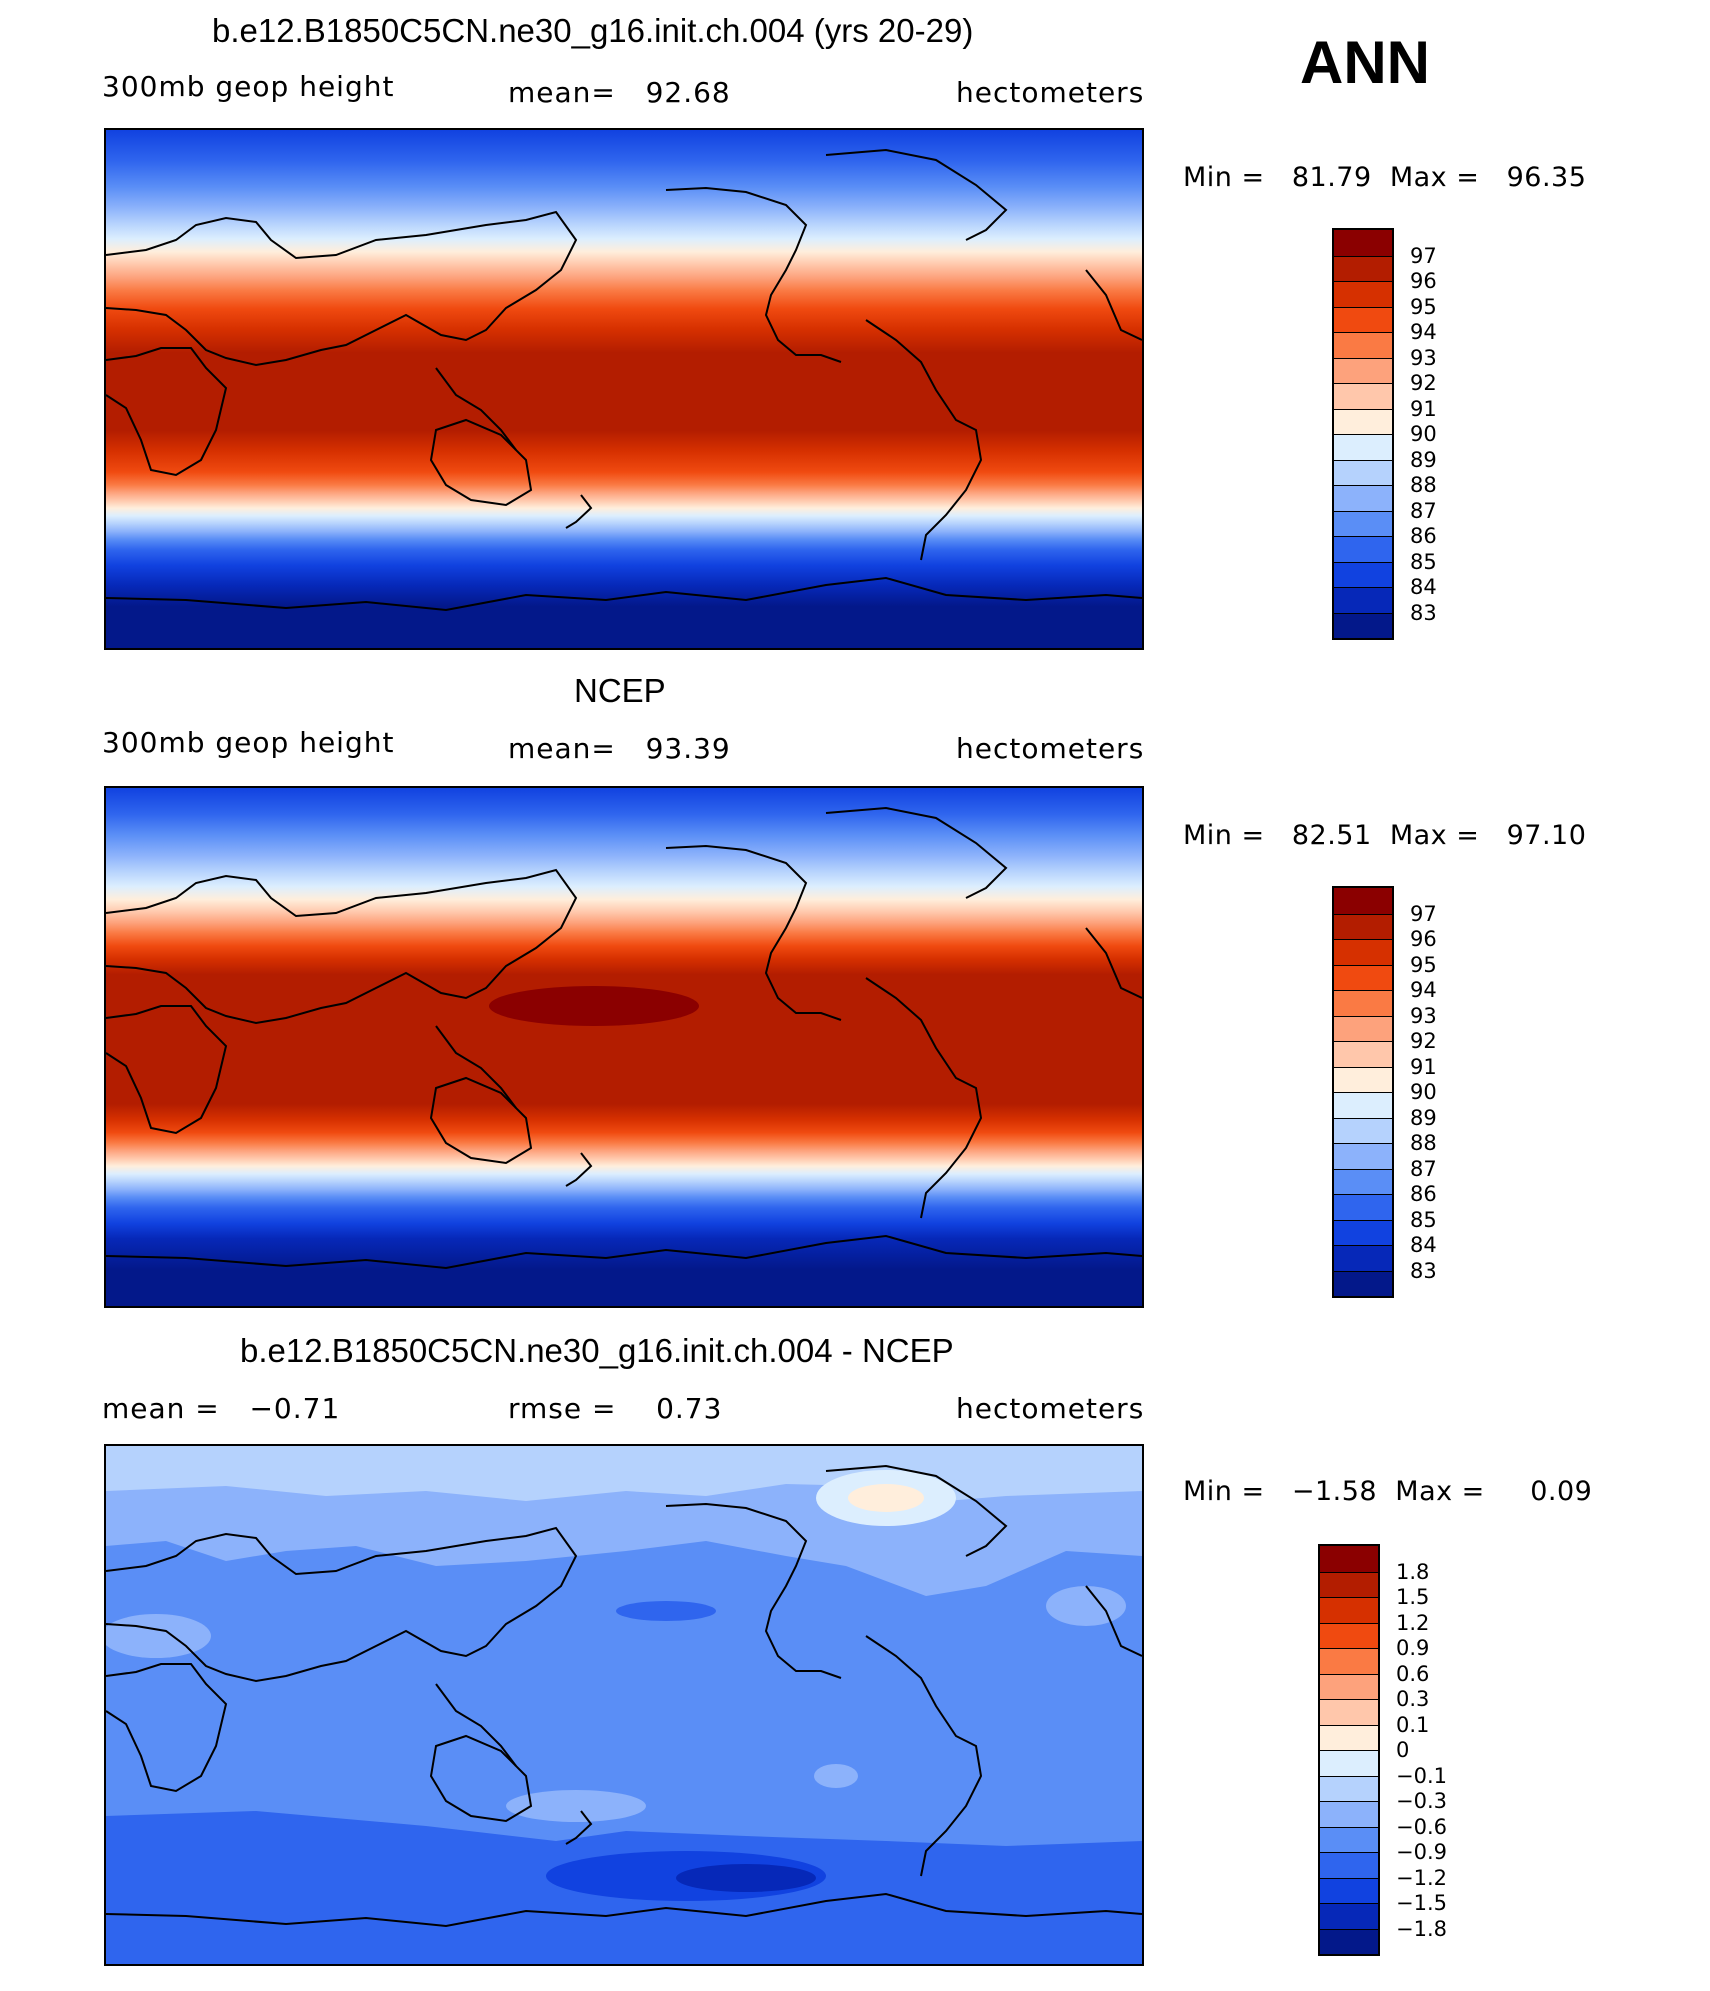  I want to click on colorbar-label: −1.5, so click(1421, 1903).